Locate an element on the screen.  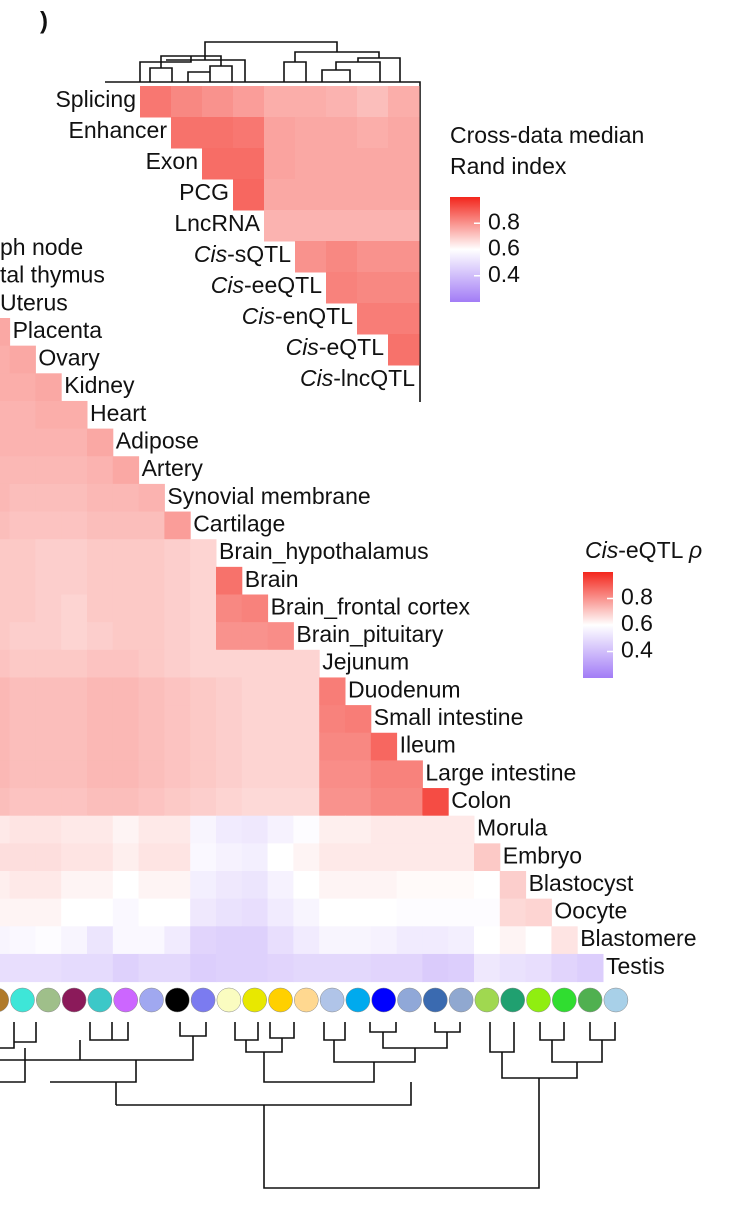
row-label: Cis-lncQTL is located at coordinates (357, 378).